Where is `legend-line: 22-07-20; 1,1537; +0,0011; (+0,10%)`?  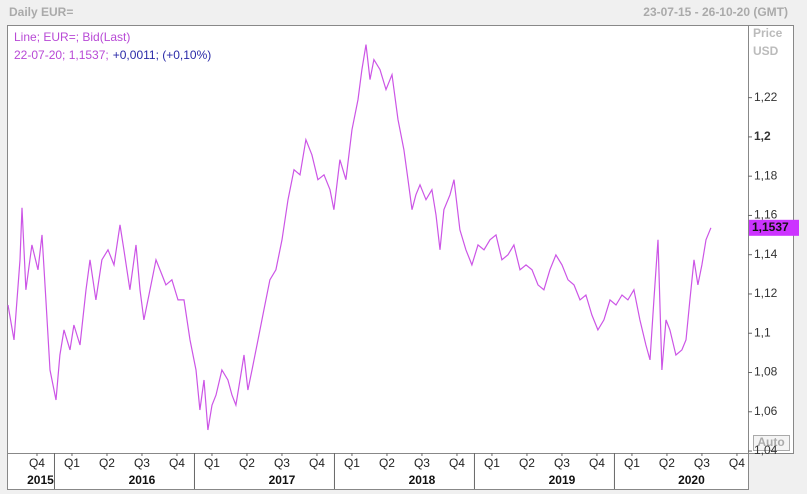 legend-line: 22-07-20; 1,1537; +0,0011; (+0,10%) is located at coordinates (112, 55).